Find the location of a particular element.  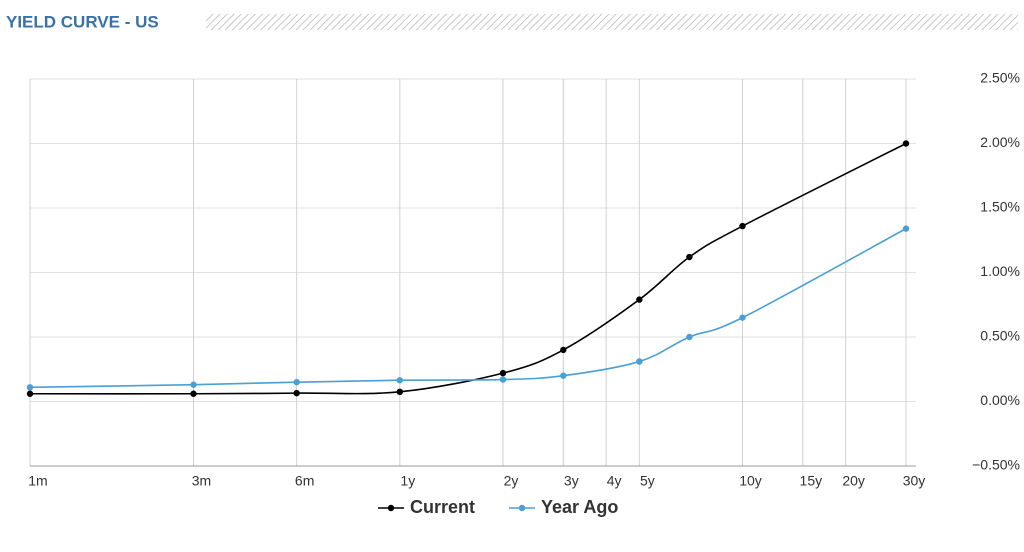

x-tick-label: 1y is located at coordinates (407, 481).